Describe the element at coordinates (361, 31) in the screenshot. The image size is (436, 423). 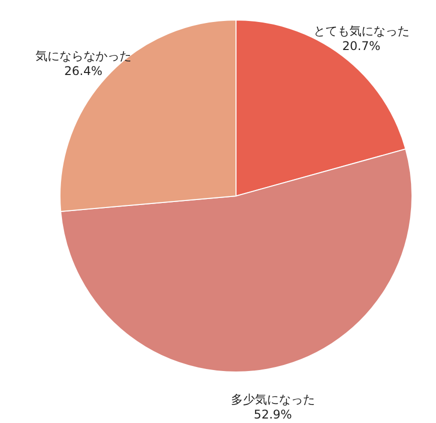
I see `slice-label: とても気になった` at that location.